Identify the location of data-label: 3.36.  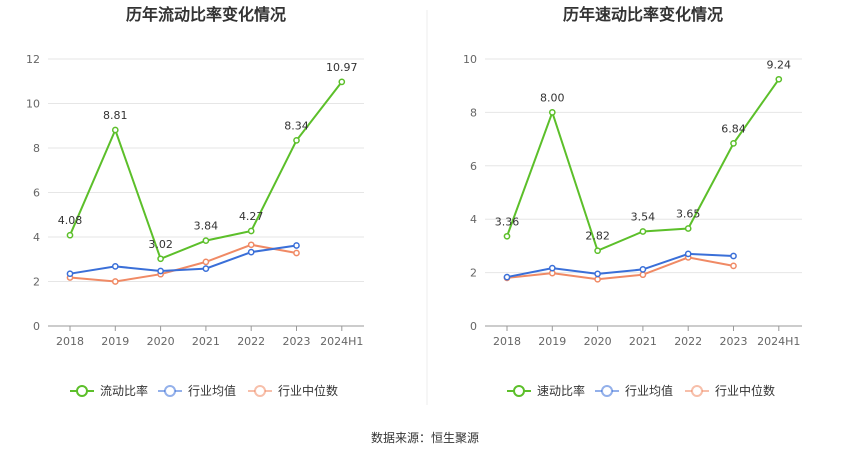
(507, 221).